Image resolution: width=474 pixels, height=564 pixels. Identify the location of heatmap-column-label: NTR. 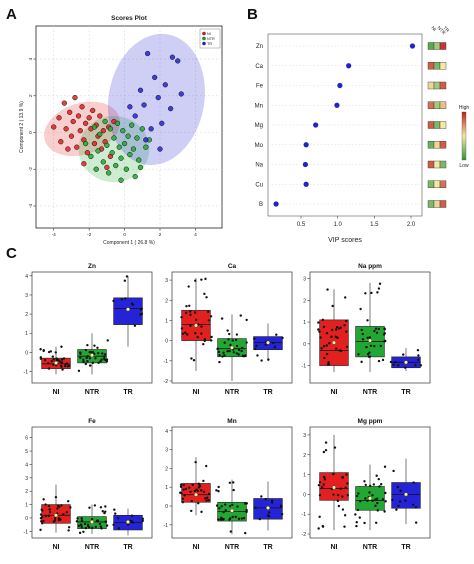
(441, 30).